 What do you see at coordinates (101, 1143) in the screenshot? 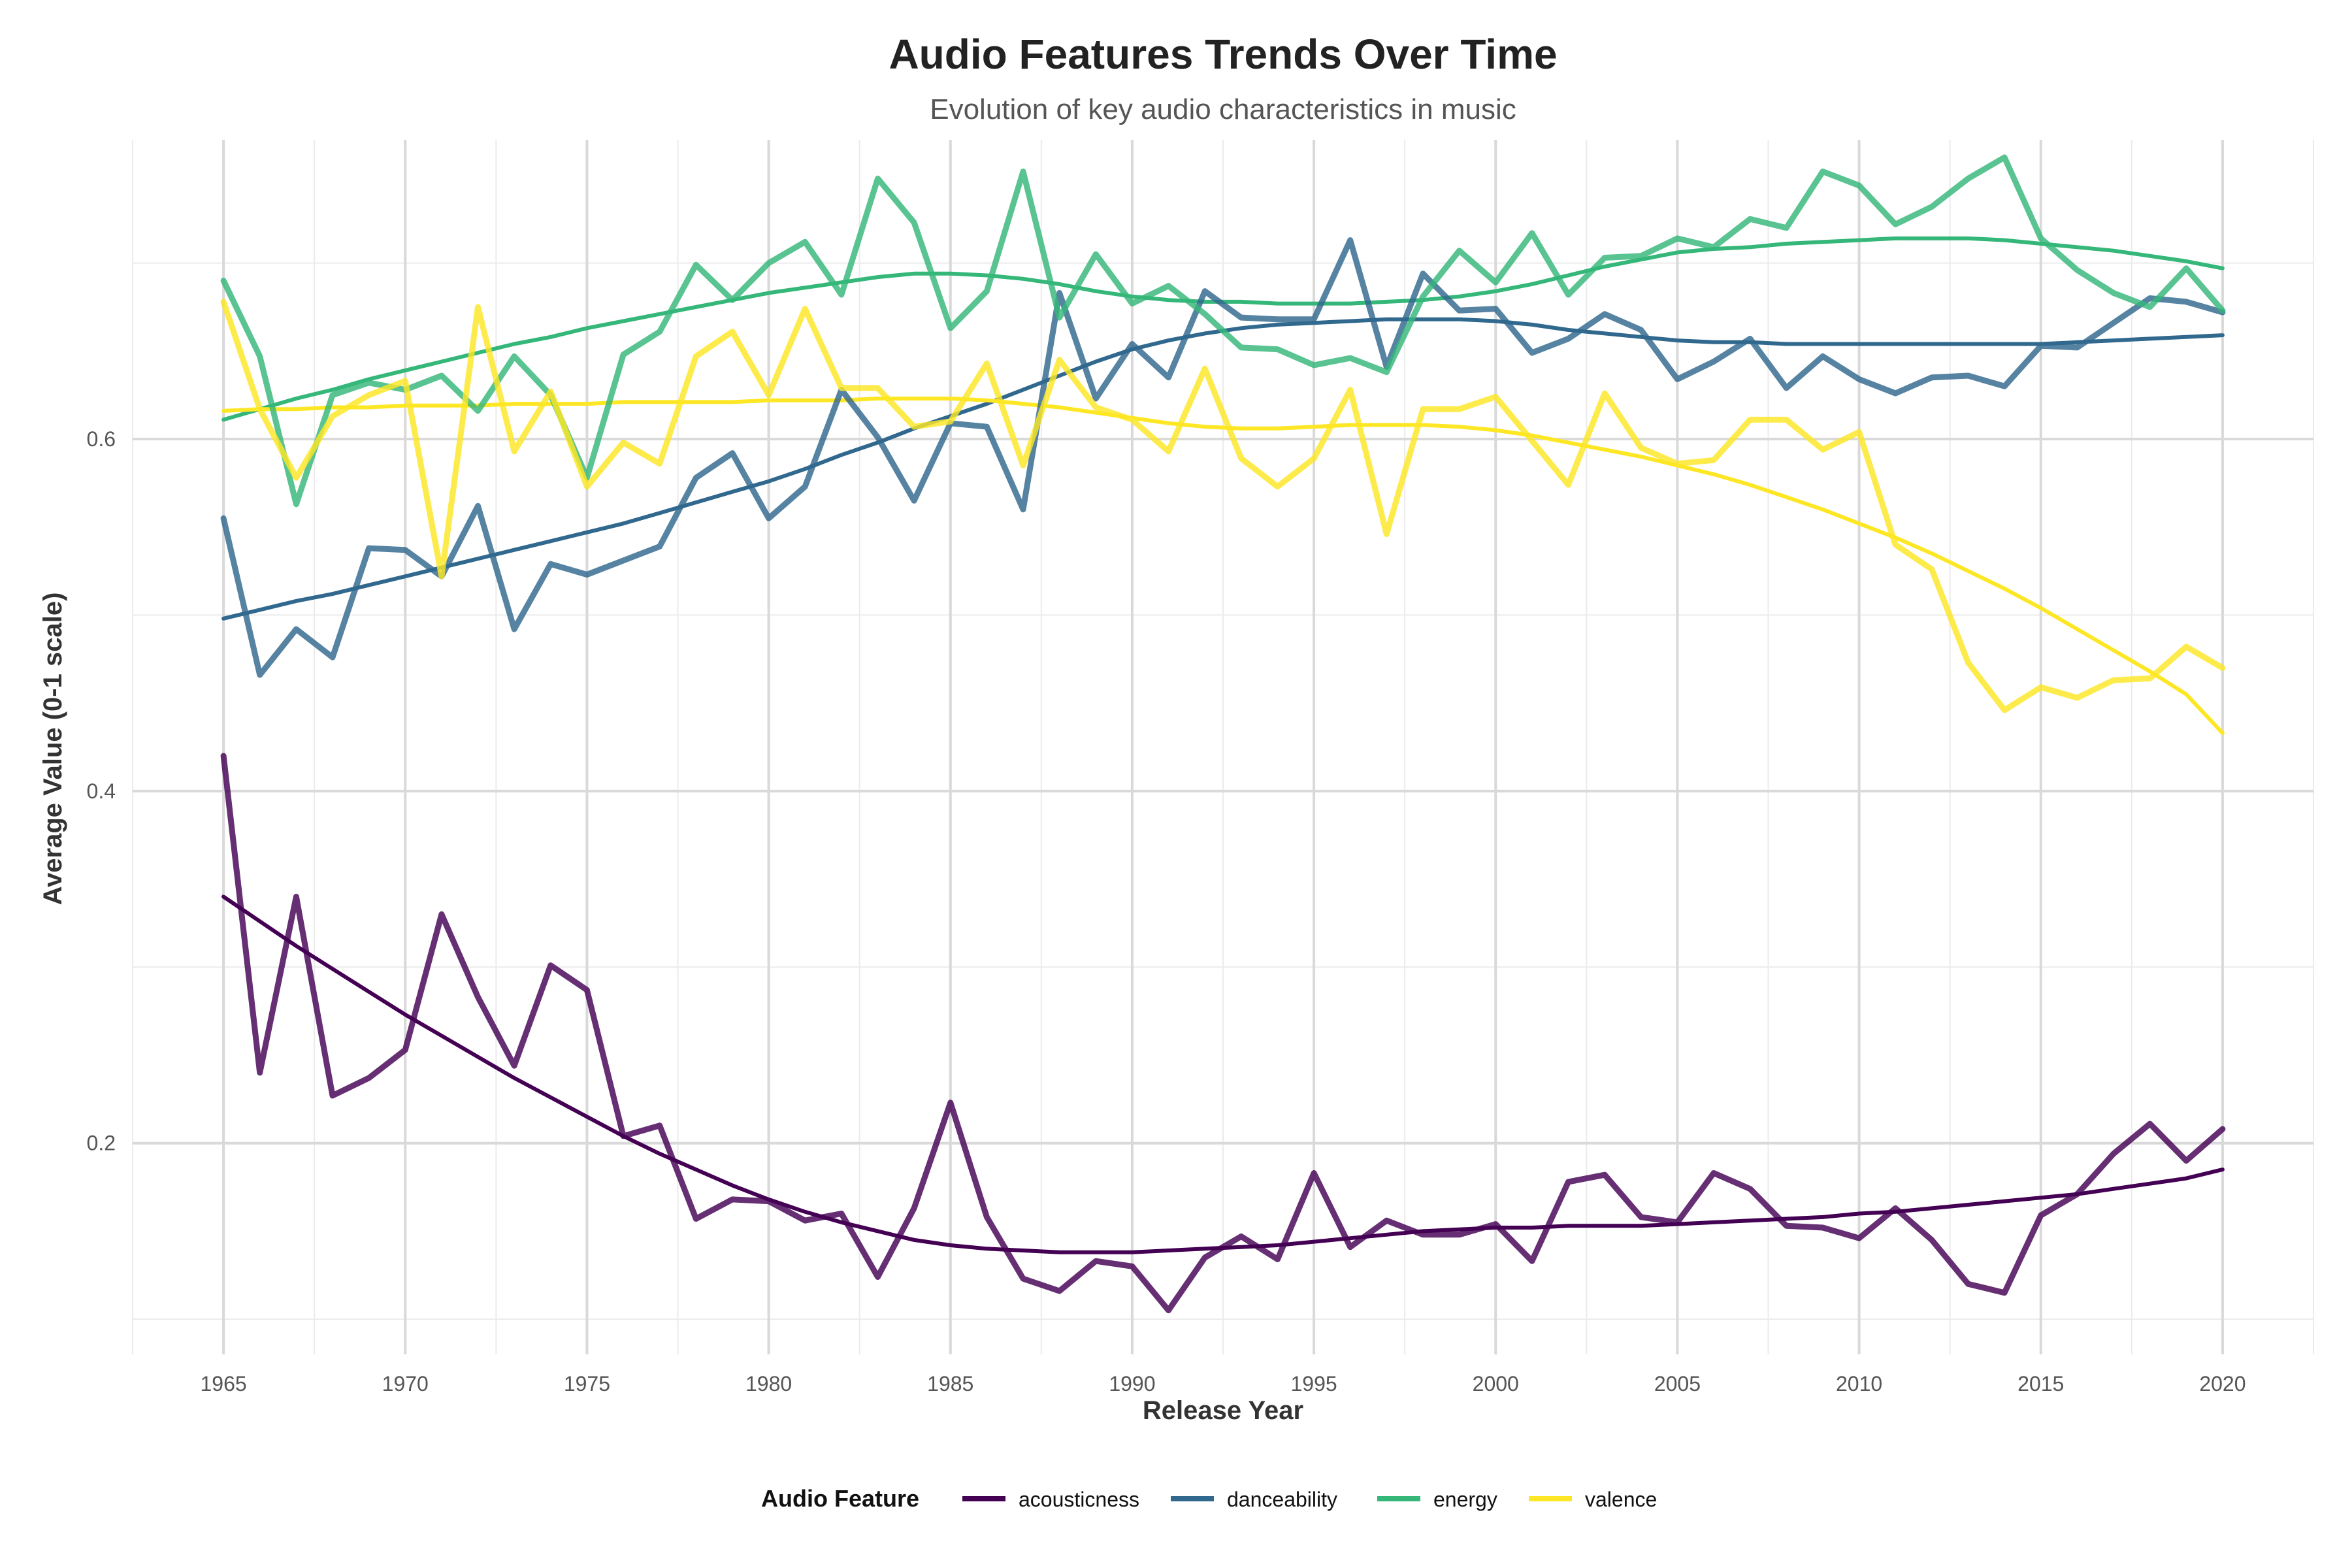
I see `y-tick-label: 0.2` at bounding box center [101, 1143].